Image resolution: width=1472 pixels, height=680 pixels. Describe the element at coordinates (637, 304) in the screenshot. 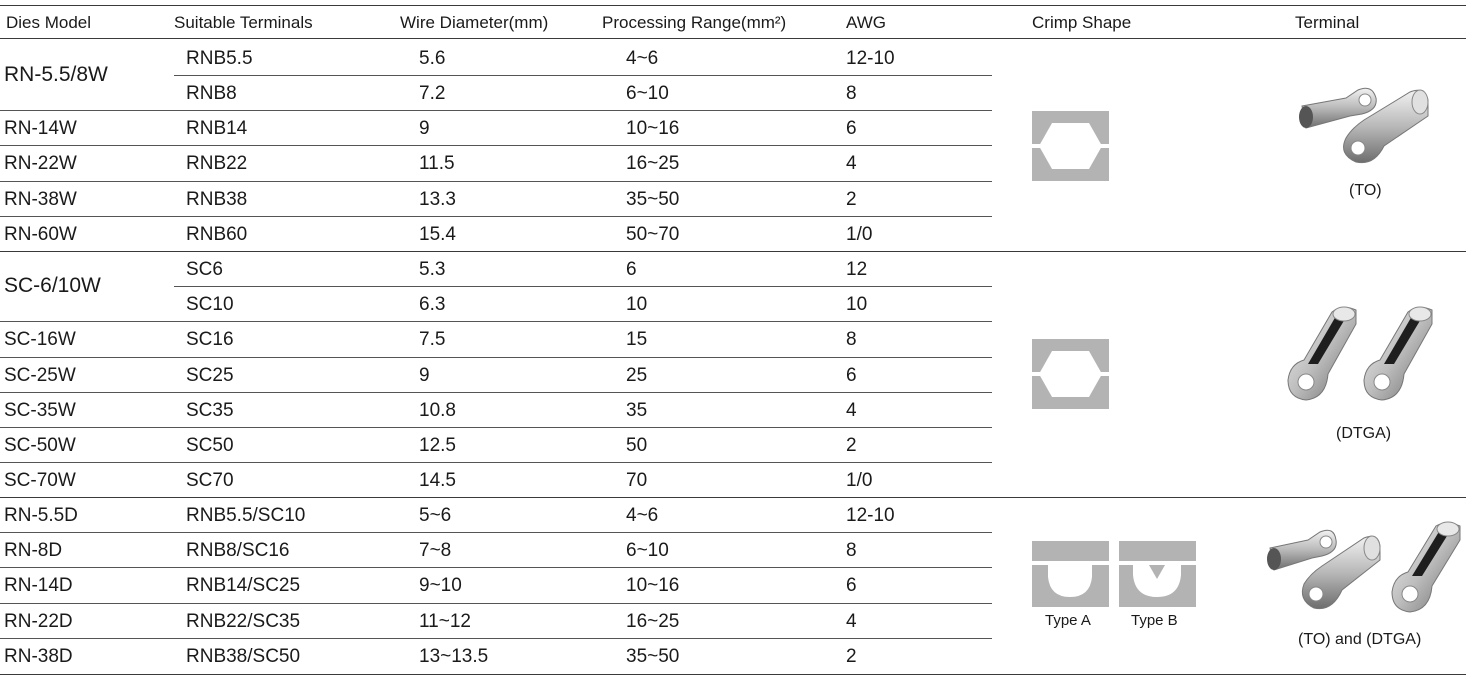

I see `processing-range-cell: 10` at that location.